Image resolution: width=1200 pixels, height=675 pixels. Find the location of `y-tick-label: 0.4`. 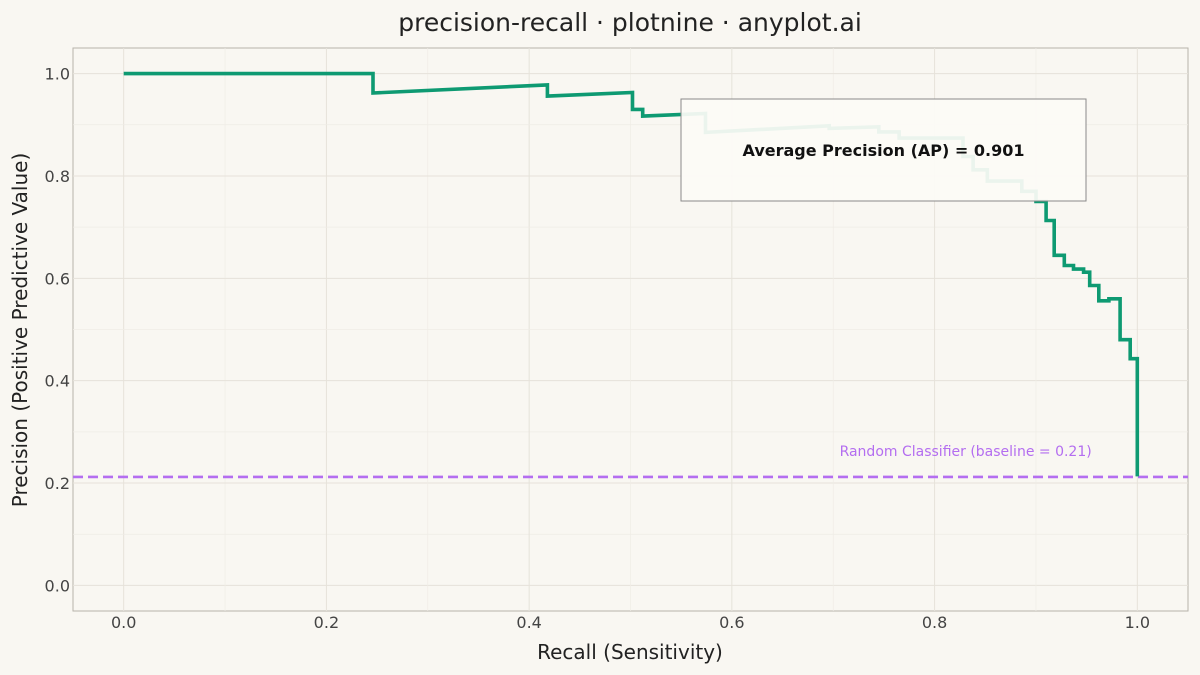

y-tick-label: 0.4 is located at coordinates (57, 381).